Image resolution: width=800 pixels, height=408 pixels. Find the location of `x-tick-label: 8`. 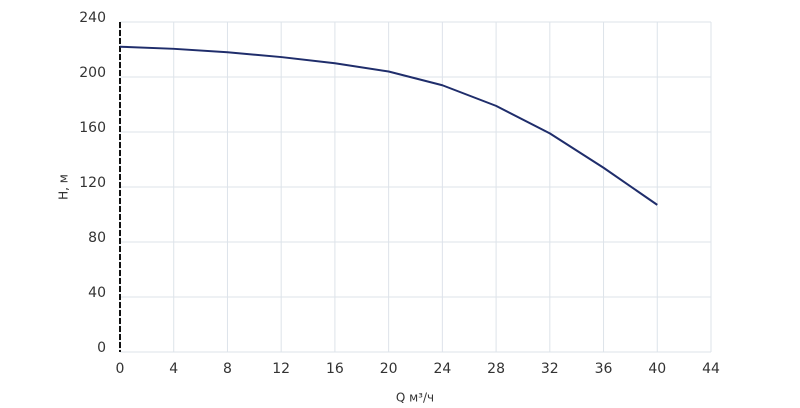

x-tick-label: 8 is located at coordinates (227, 369).